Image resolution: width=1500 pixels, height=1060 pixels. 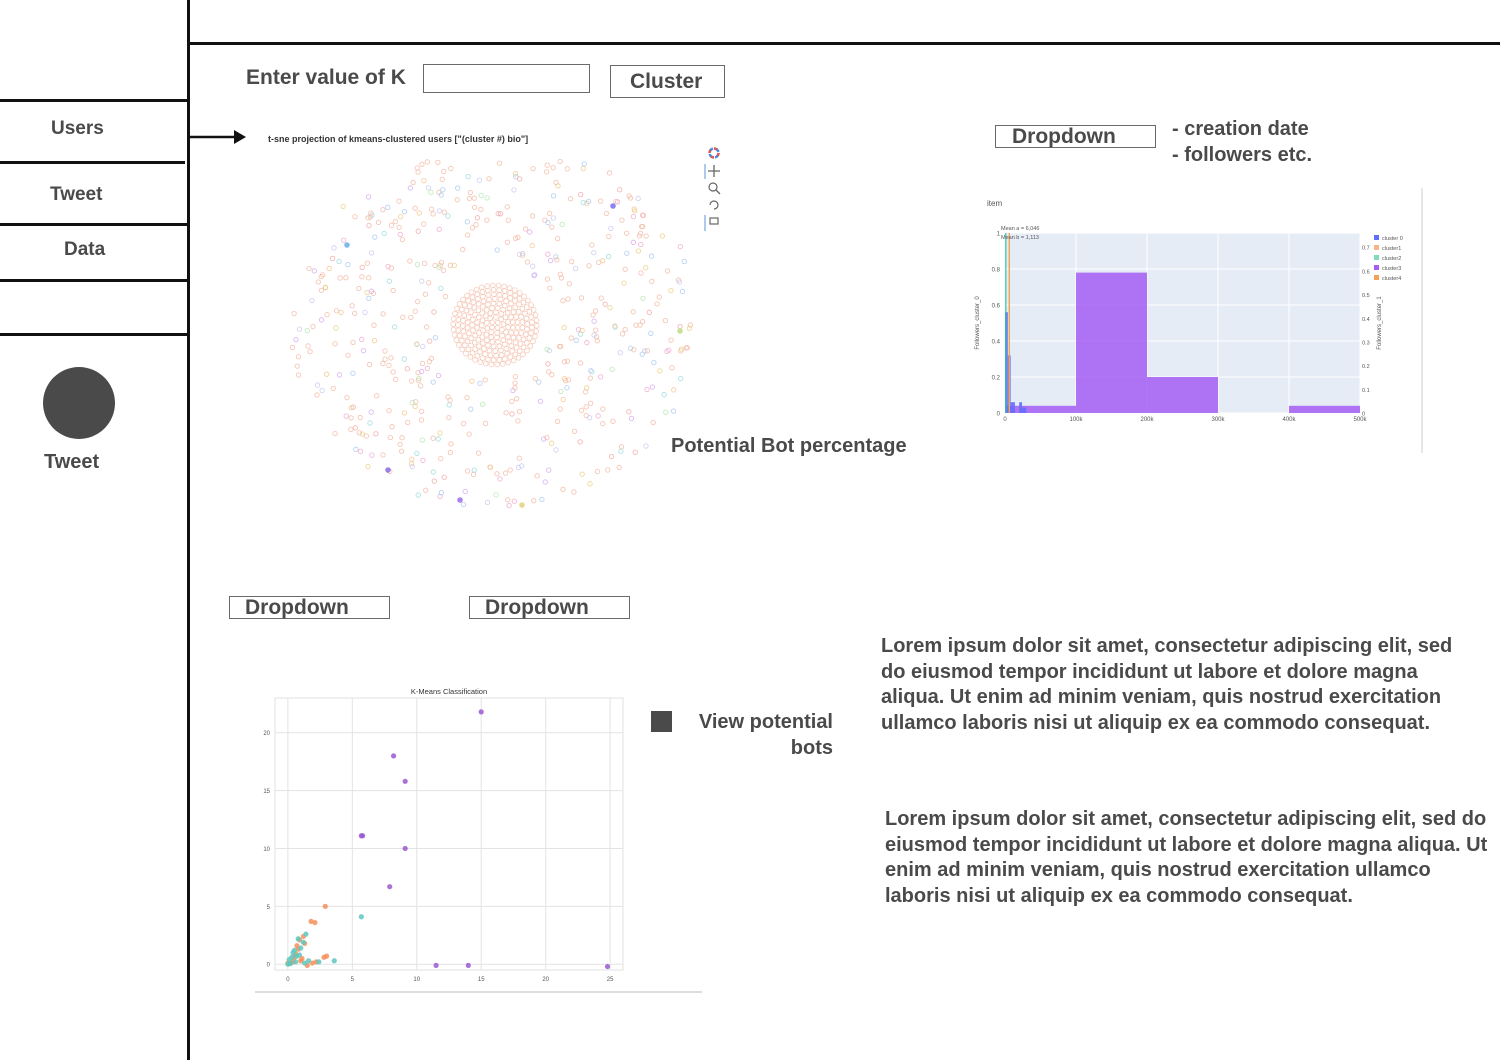 What do you see at coordinates (416, 980) in the screenshot?
I see `kmeans-x-tick: 10` at bounding box center [416, 980].